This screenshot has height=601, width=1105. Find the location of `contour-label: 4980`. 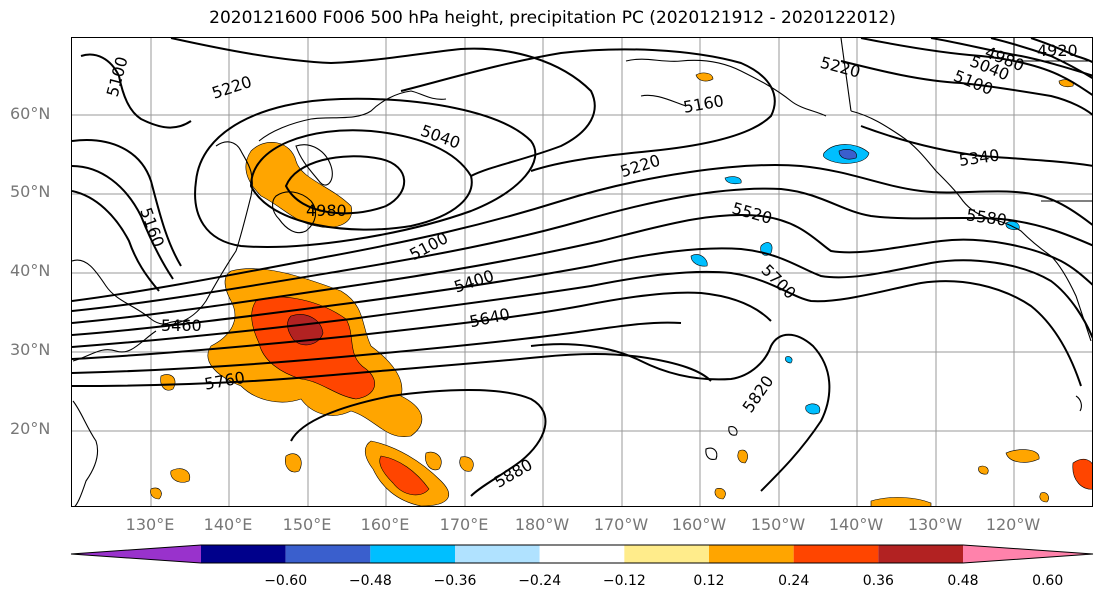

contour-label: 4980 is located at coordinates (326, 210).